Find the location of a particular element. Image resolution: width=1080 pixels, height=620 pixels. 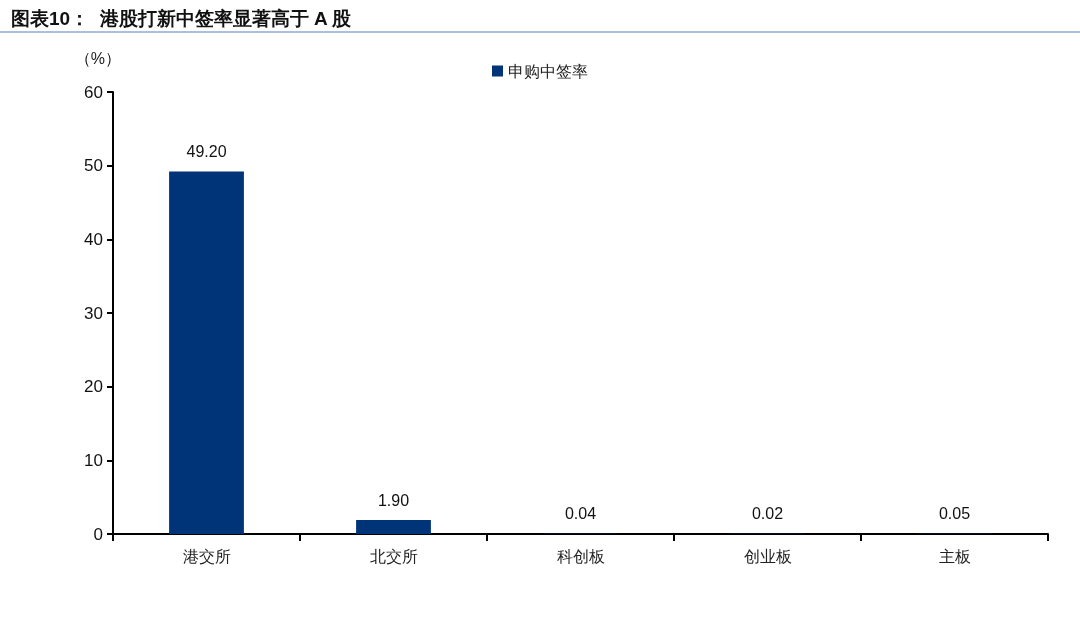

data-label: 49.20 is located at coordinates (206, 152).